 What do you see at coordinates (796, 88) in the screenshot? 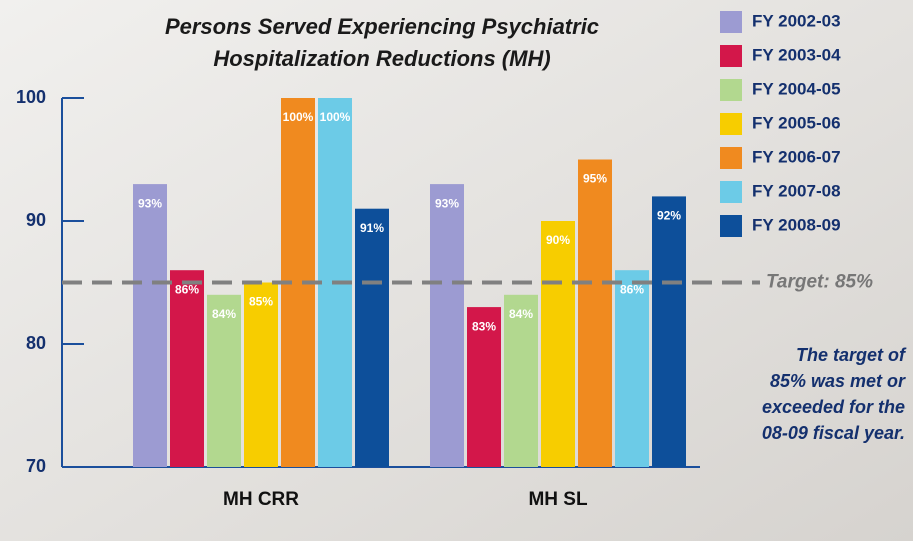
I see `legend-label: FY 2004-05` at bounding box center [796, 88].